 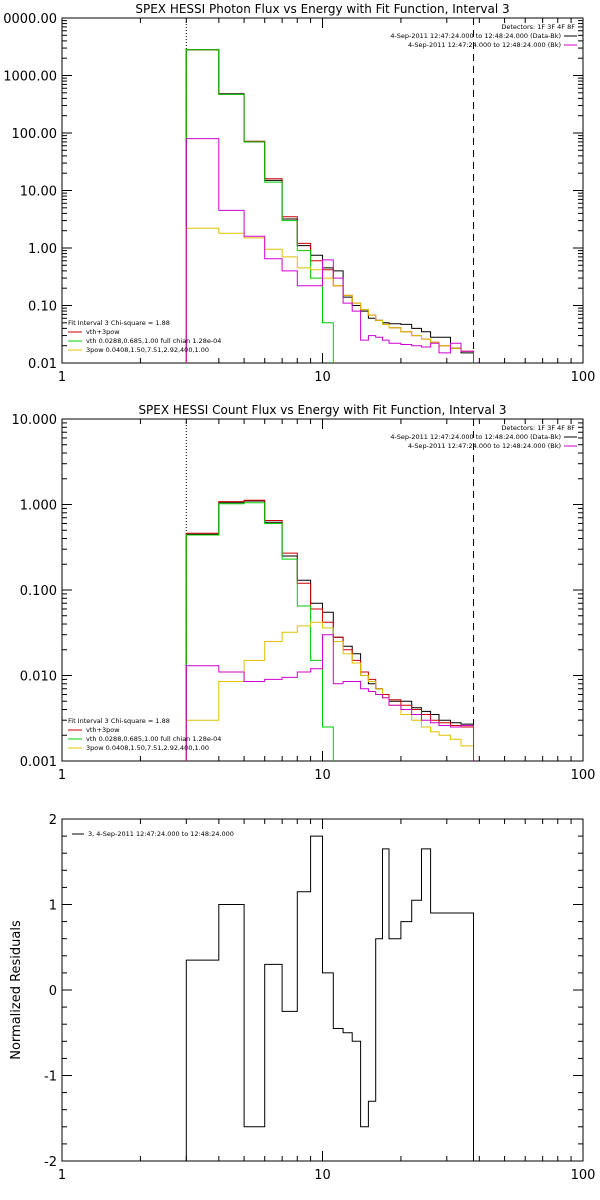 What do you see at coordinates (50, 1162) in the screenshot?
I see `y-tick-label: -2` at bounding box center [50, 1162].